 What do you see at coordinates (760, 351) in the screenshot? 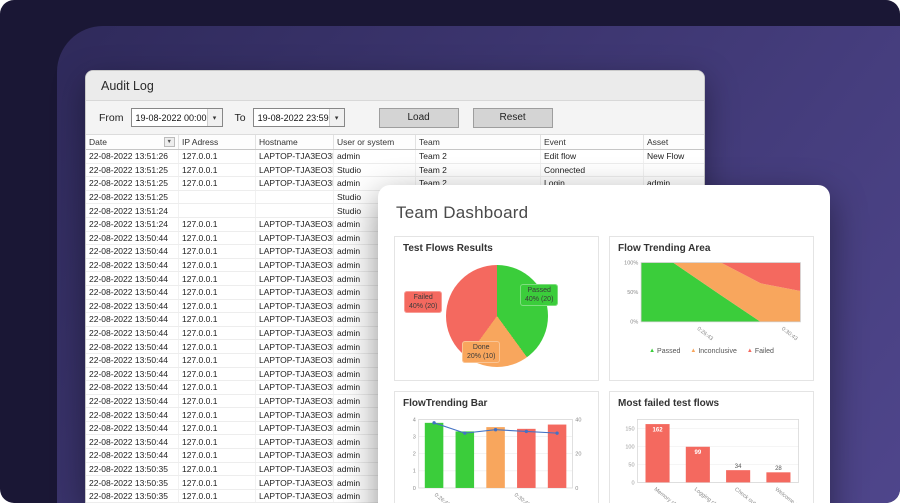
I see `legend-item-failed: ▲ Failed` at bounding box center [760, 351].